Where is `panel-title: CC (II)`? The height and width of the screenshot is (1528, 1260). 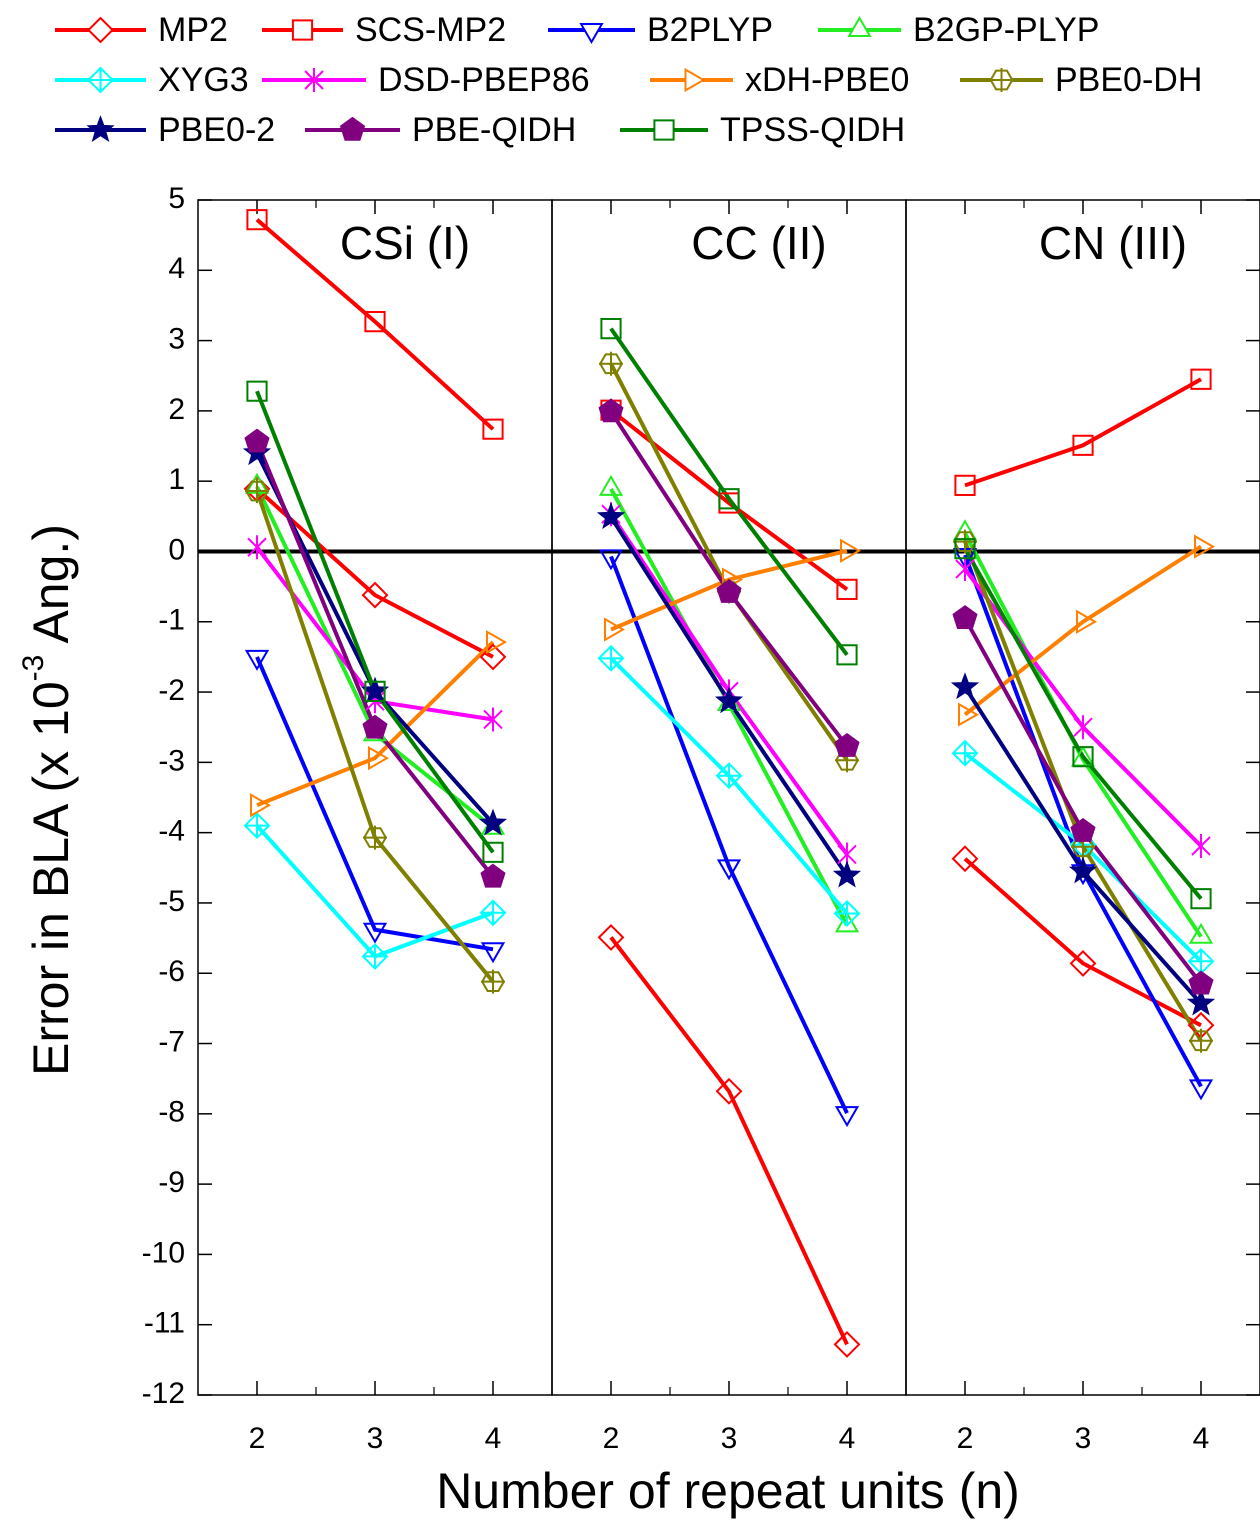 panel-title: CC (II) is located at coordinates (758, 243).